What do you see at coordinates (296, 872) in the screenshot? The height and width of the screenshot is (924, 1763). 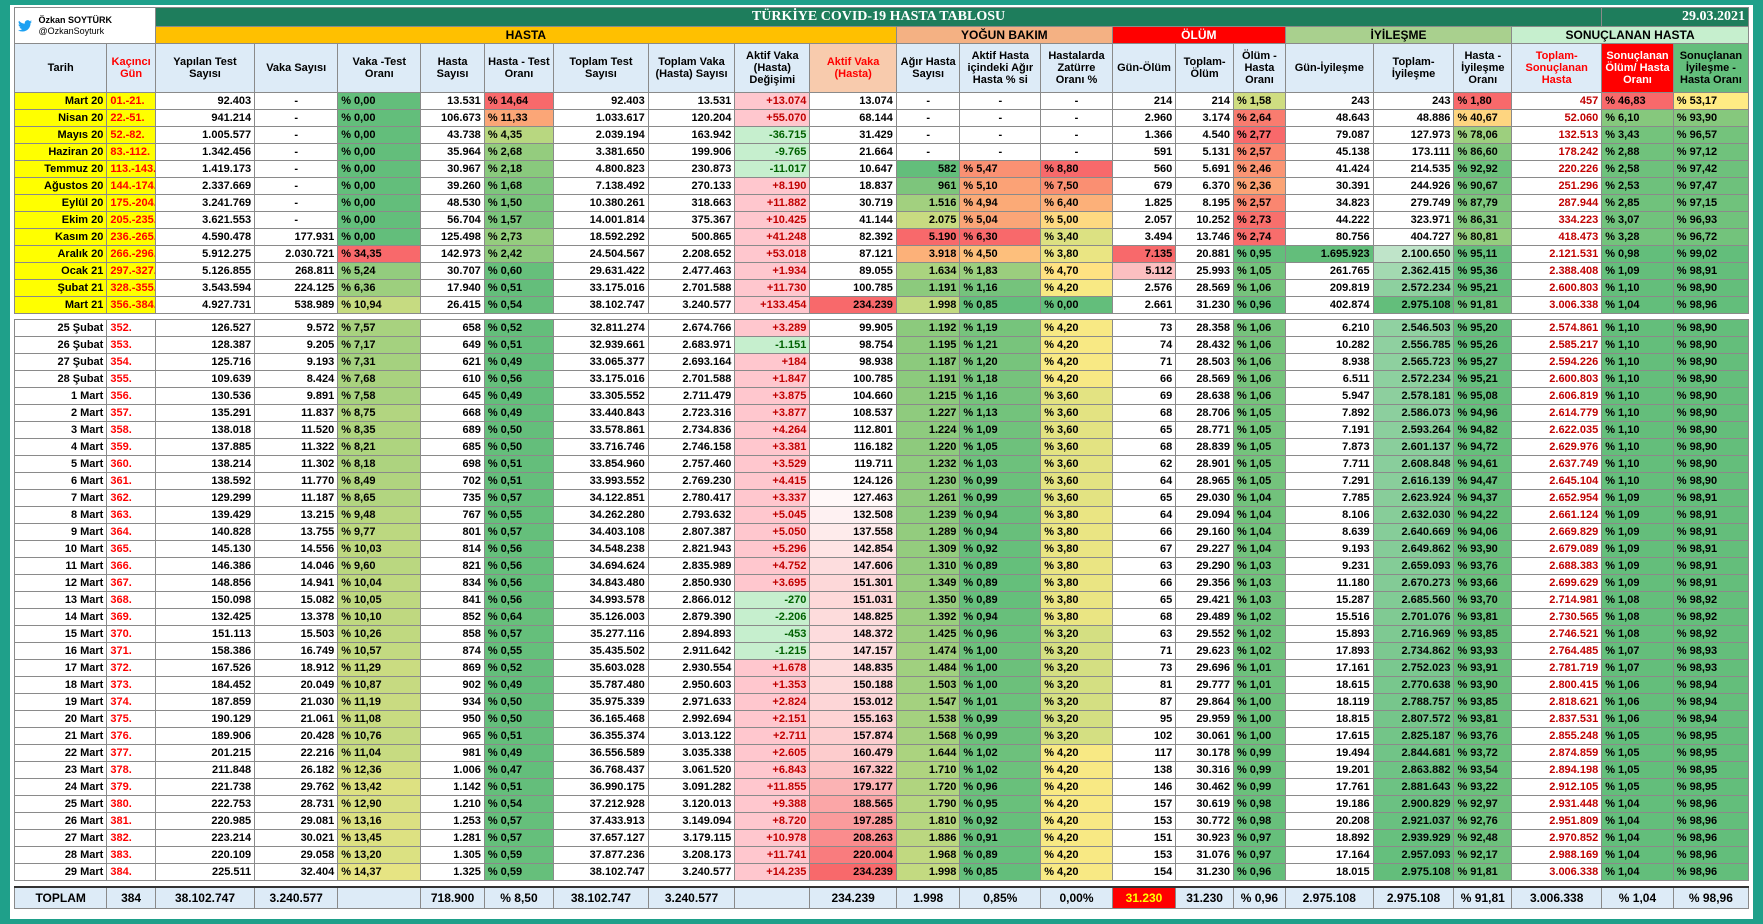 I see `table-cell: 32.404` at bounding box center [296, 872].